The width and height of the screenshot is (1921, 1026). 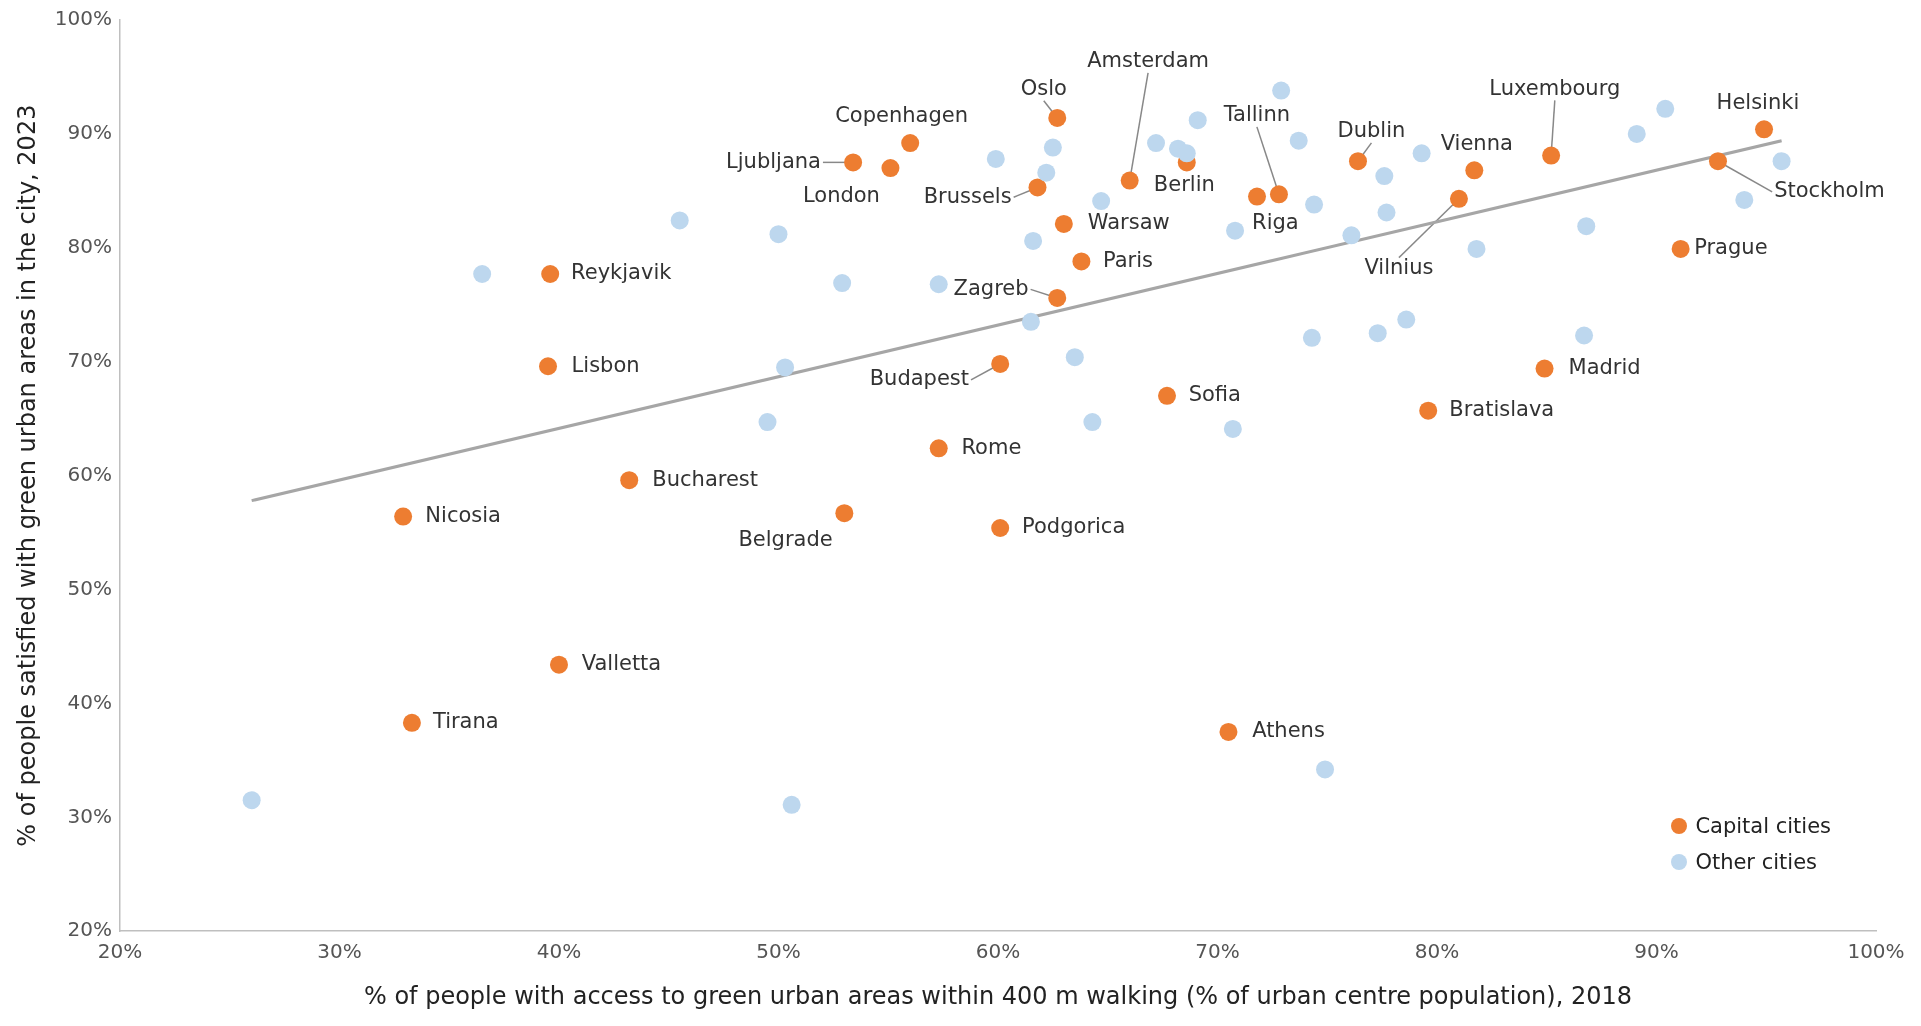 I want to click on annotation: Vilnius, so click(x=1399, y=267).